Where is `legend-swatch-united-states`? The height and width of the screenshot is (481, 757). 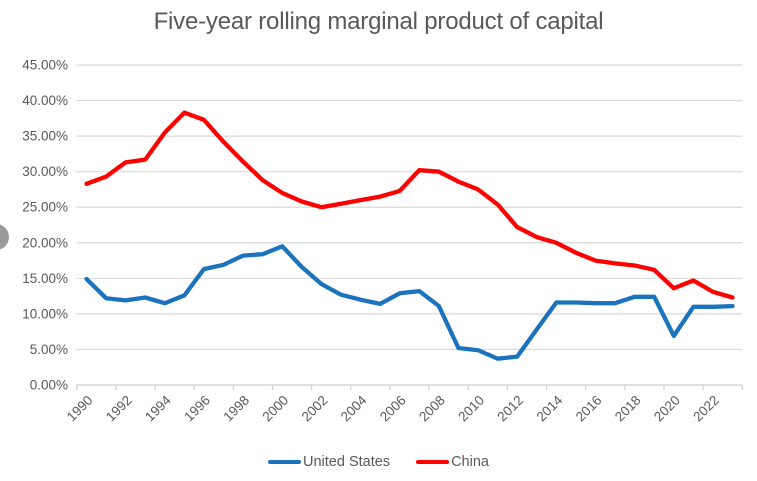
legend-swatch-united-states is located at coordinates (285, 462).